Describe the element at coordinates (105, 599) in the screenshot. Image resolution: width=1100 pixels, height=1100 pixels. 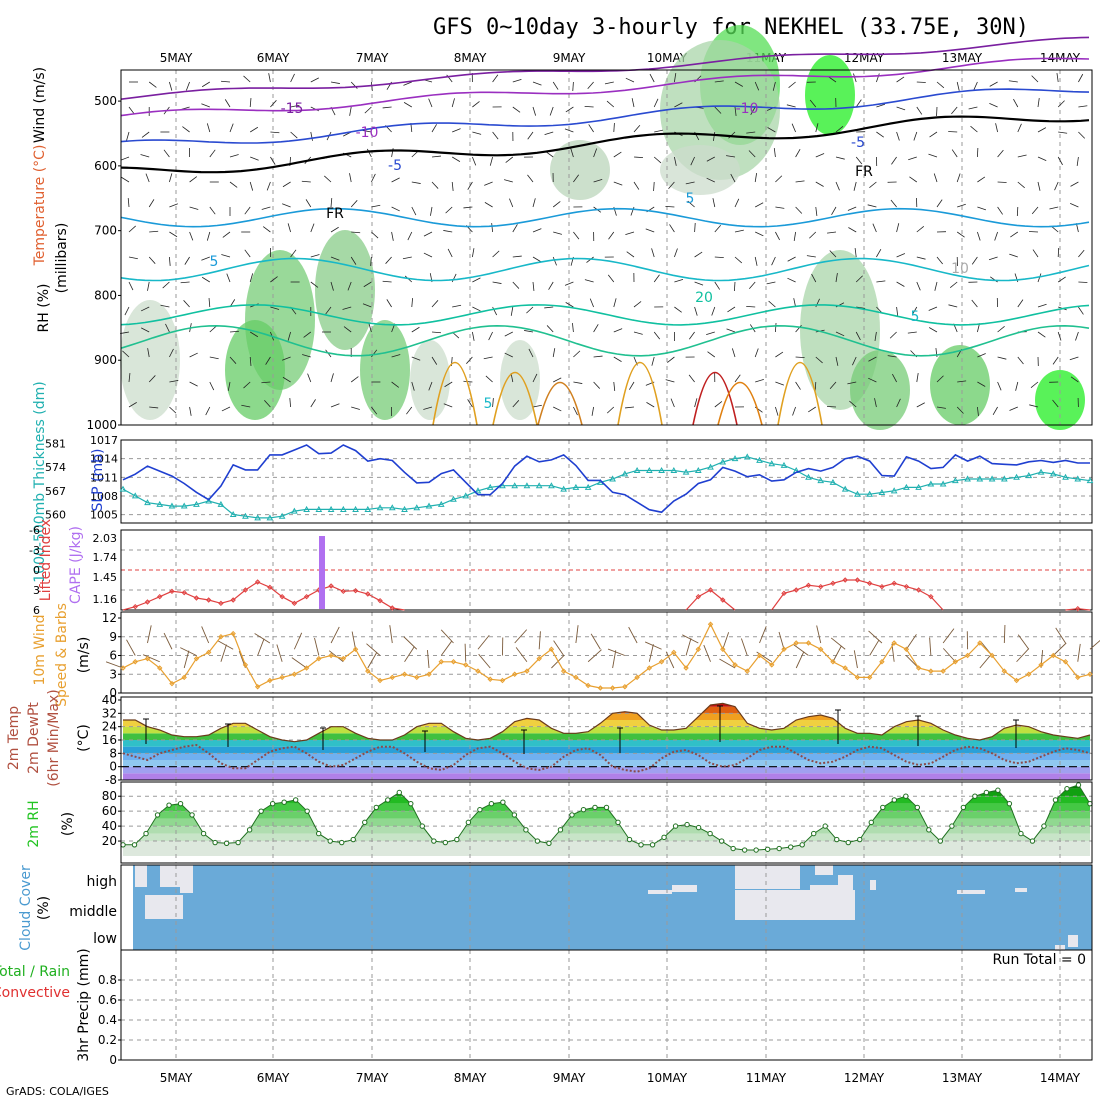
I see `cape-tick-label: 1.16` at that location.